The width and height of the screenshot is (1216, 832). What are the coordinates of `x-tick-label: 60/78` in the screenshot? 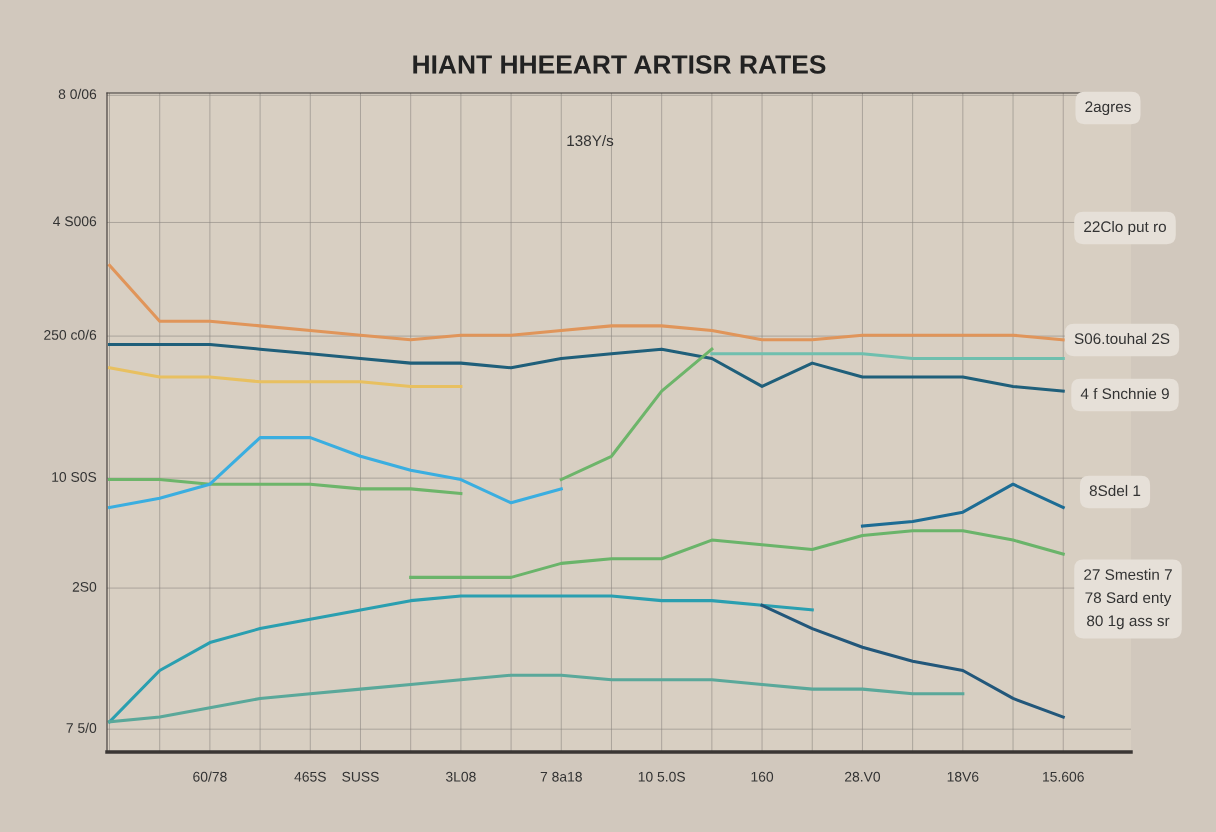 It's located at (210, 776).